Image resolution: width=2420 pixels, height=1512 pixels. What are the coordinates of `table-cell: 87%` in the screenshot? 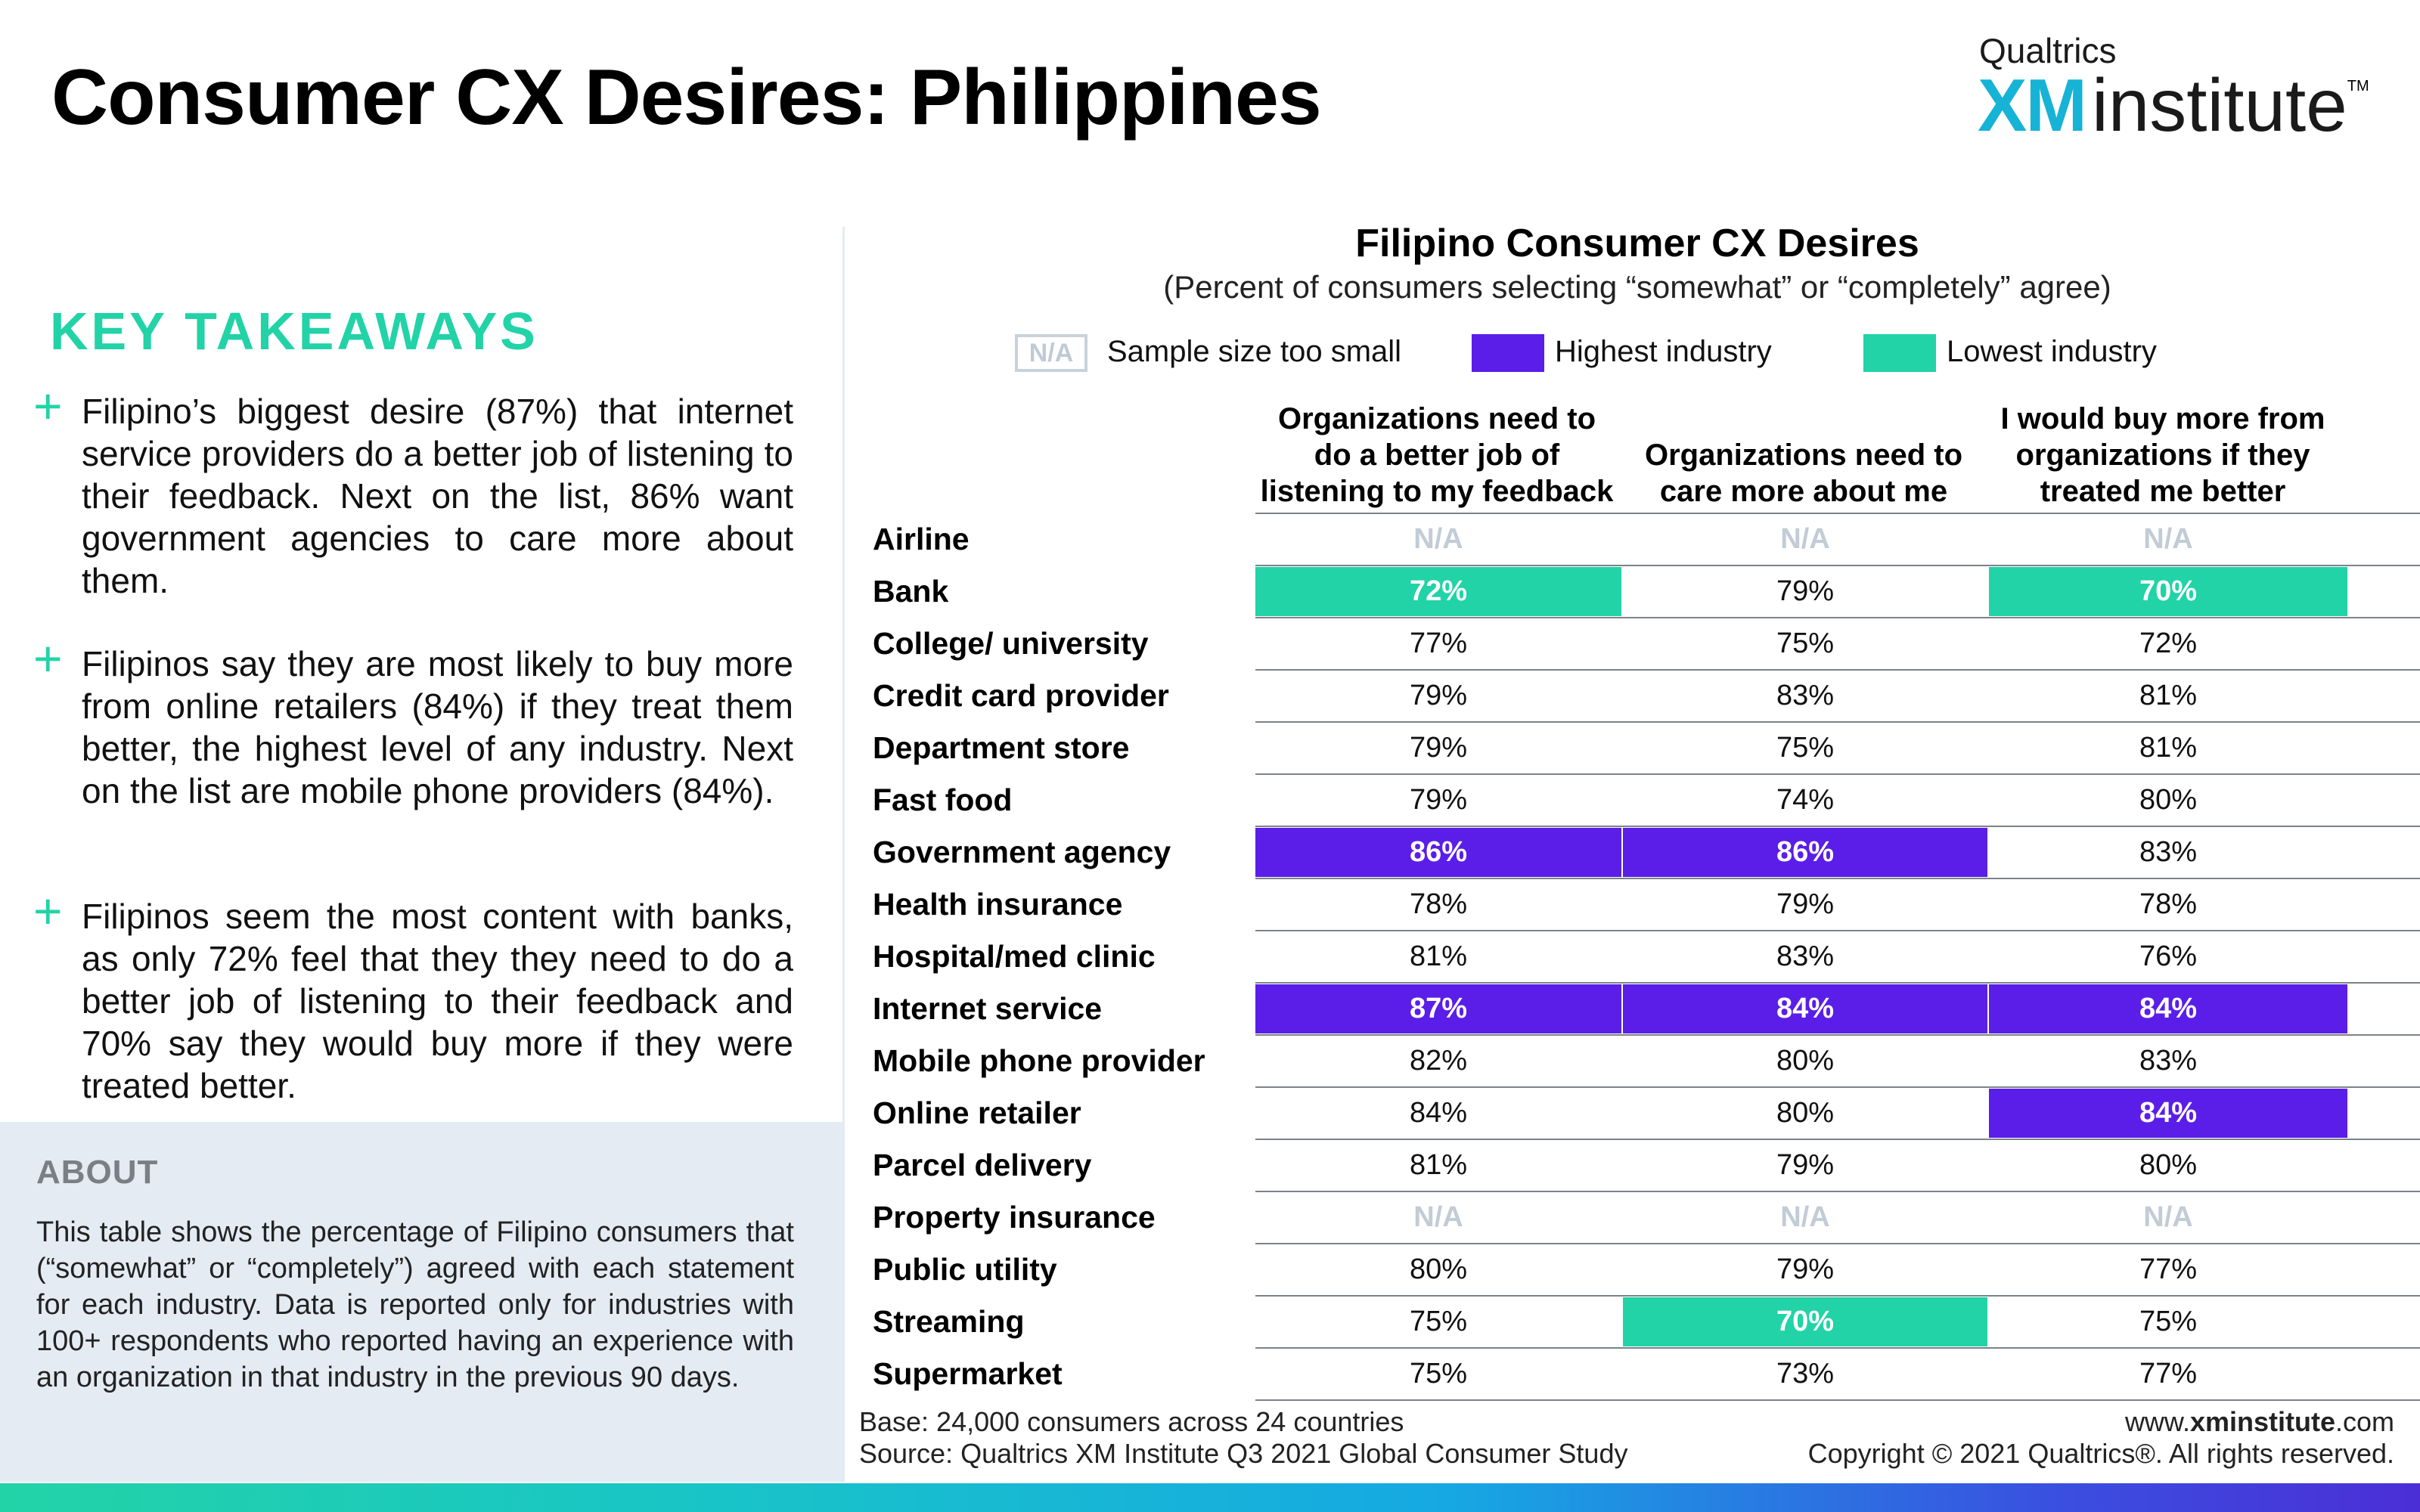 It's located at (1438, 1009).